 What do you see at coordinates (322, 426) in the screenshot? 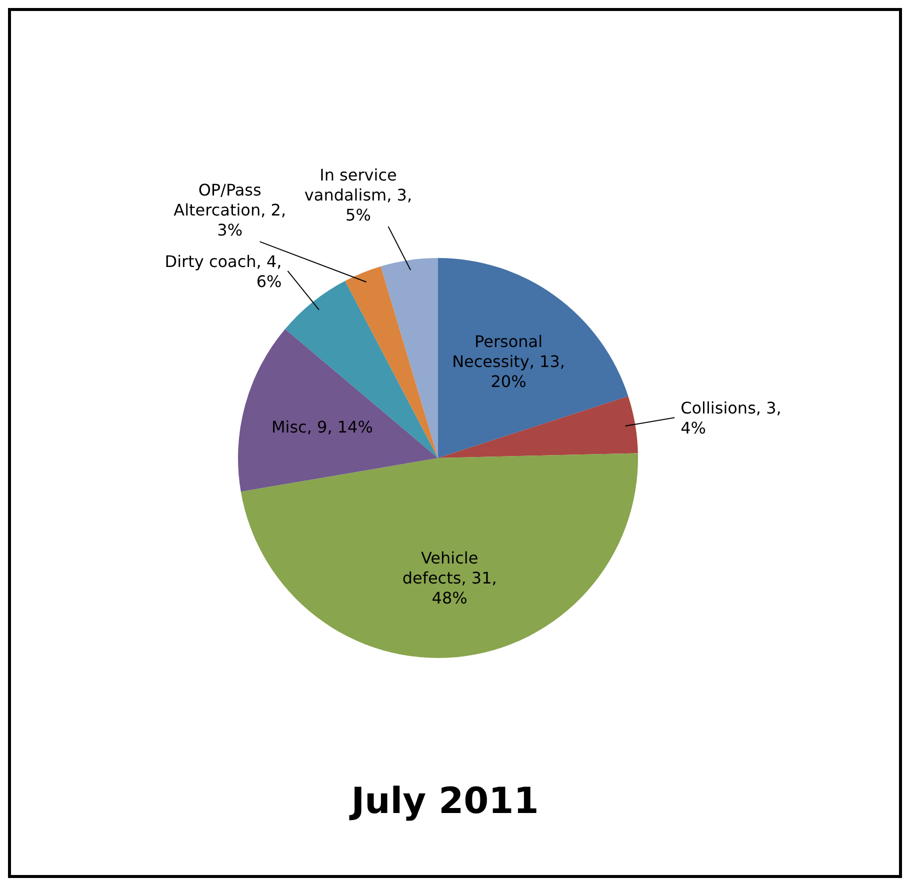
I see `slice-label: Misc, 9, 14%` at bounding box center [322, 426].